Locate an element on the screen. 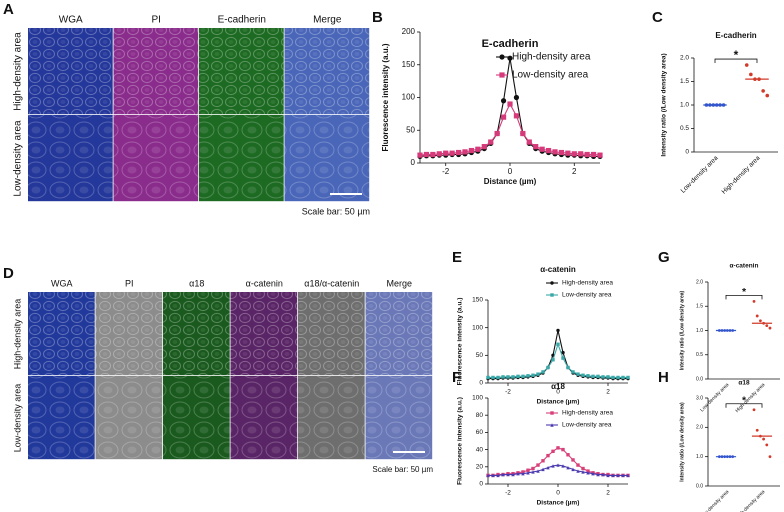 The width and height of the screenshot is (784, 512). y-tick-label: 0.0 is located at coordinates (699, 486).